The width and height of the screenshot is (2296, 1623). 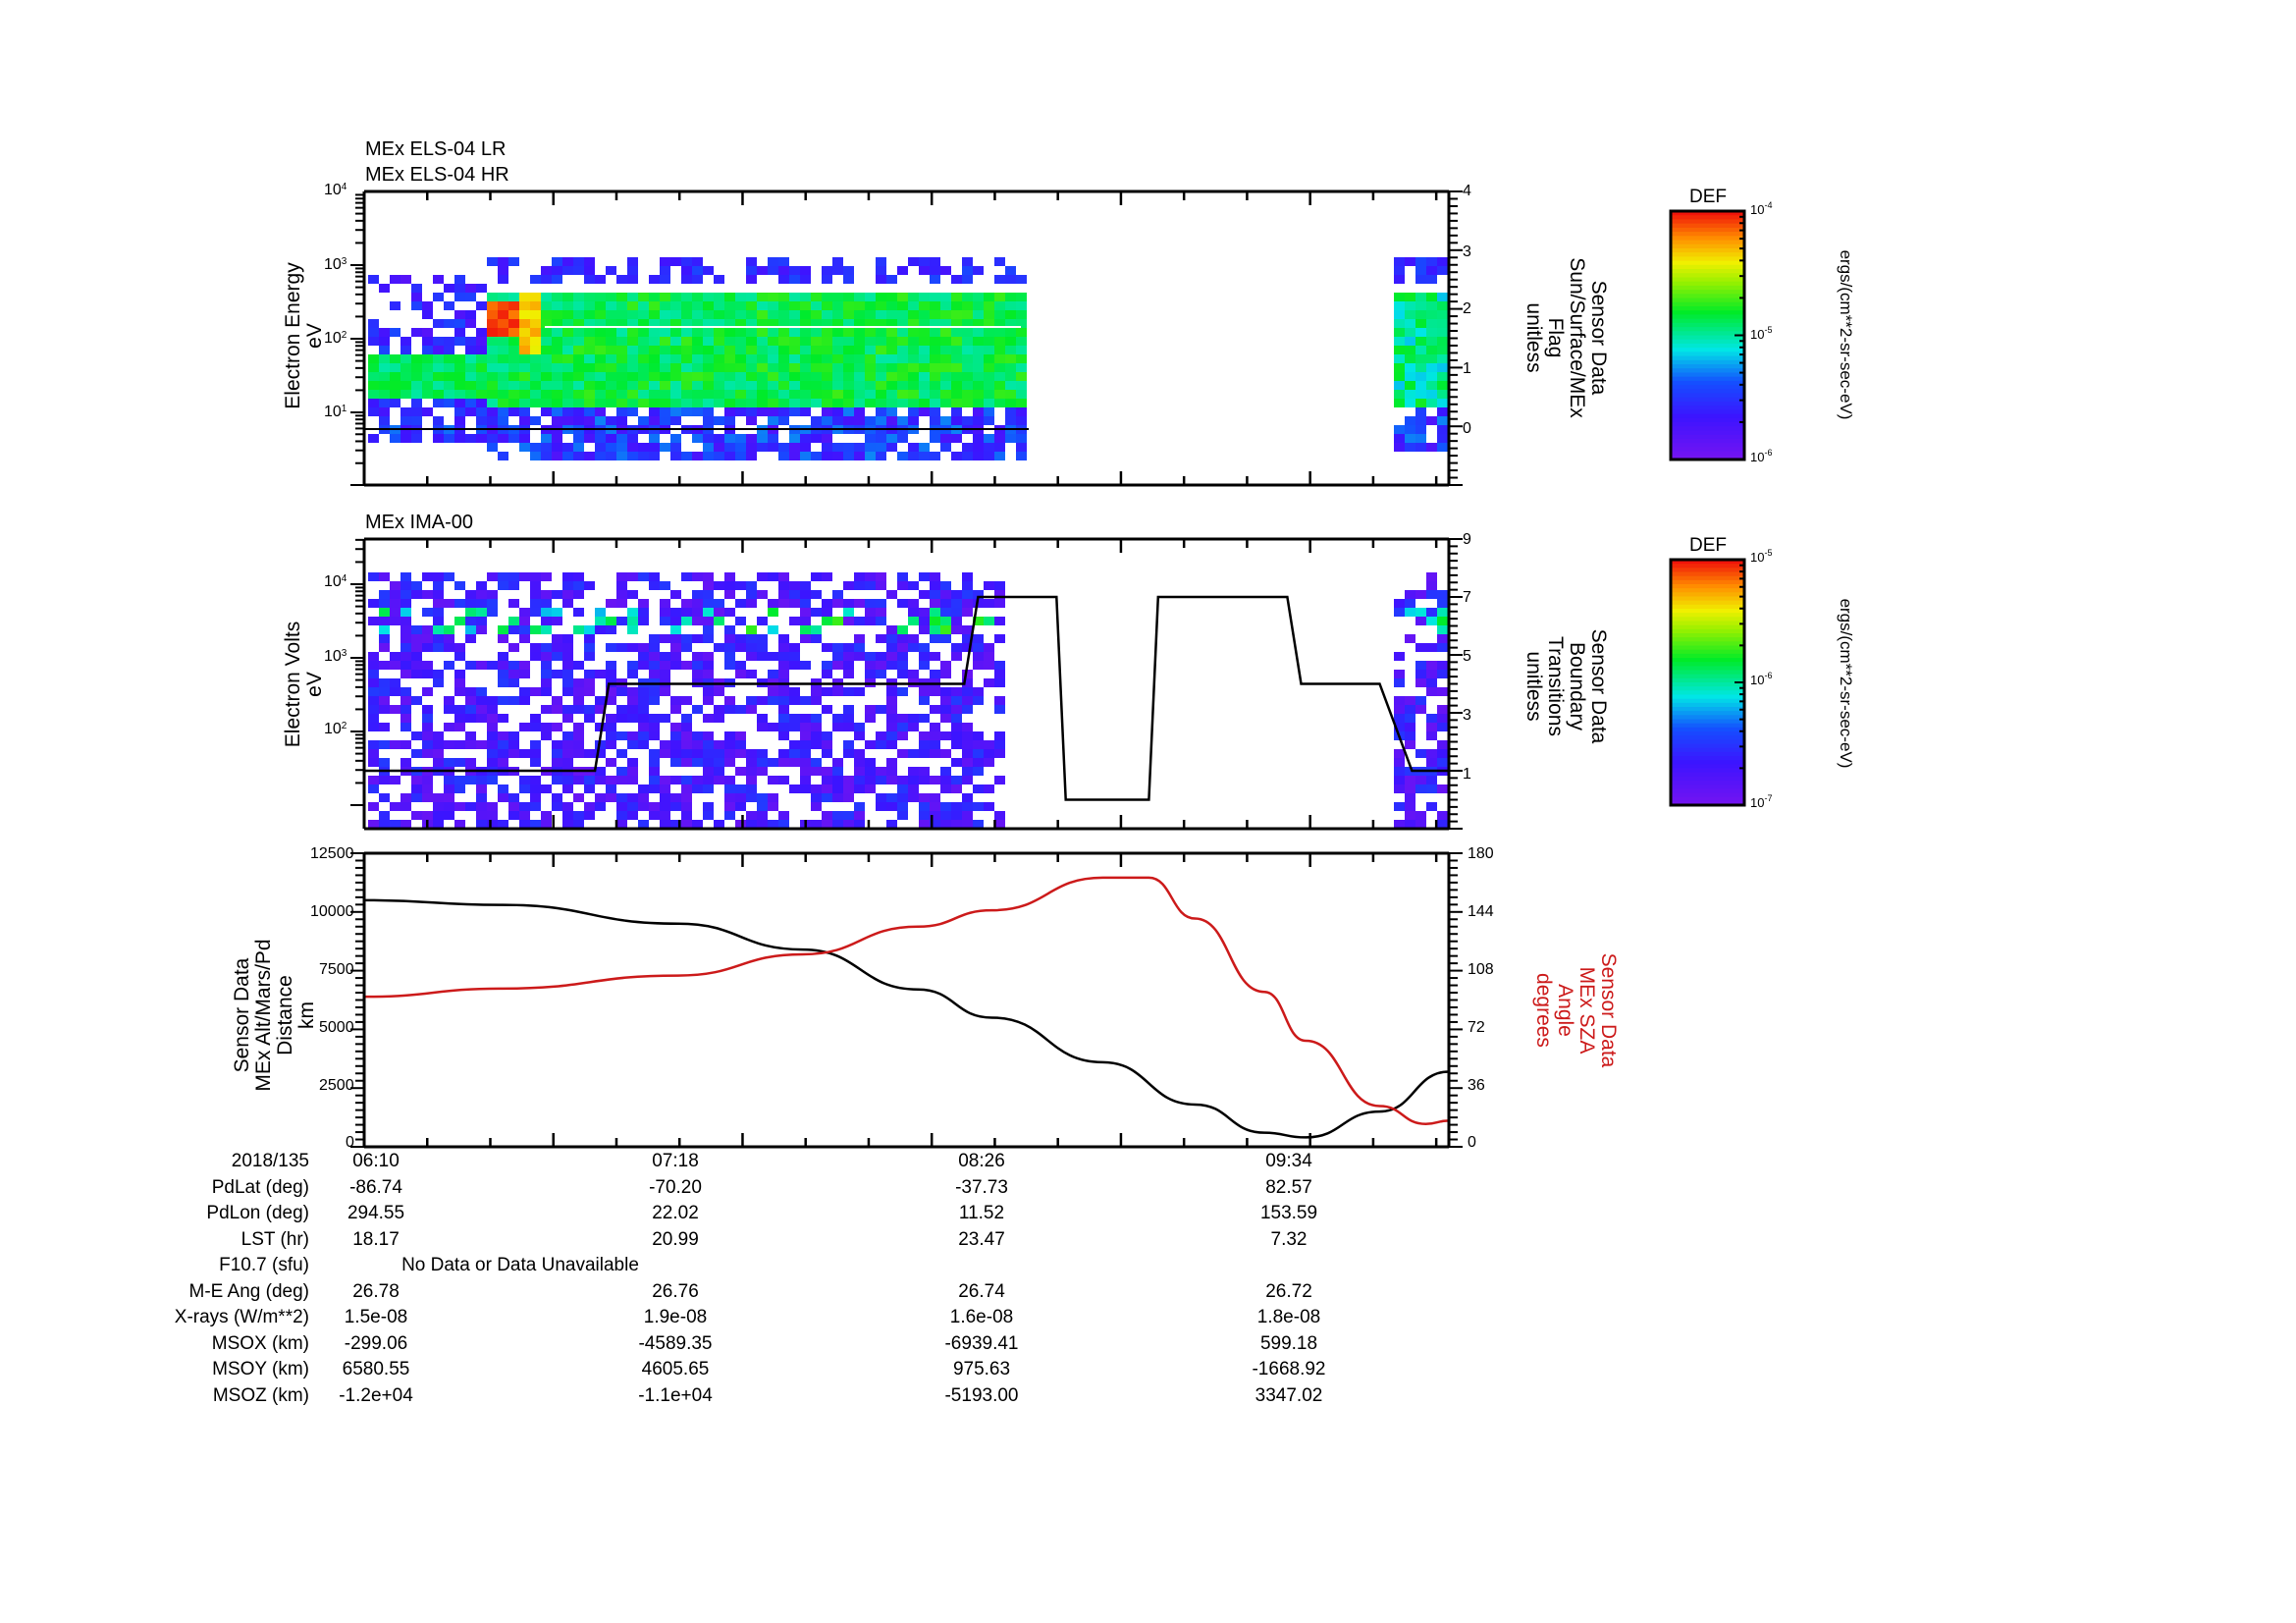 I want to click on panel2-ytick-right-7: 7, so click(x=1467, y=597).